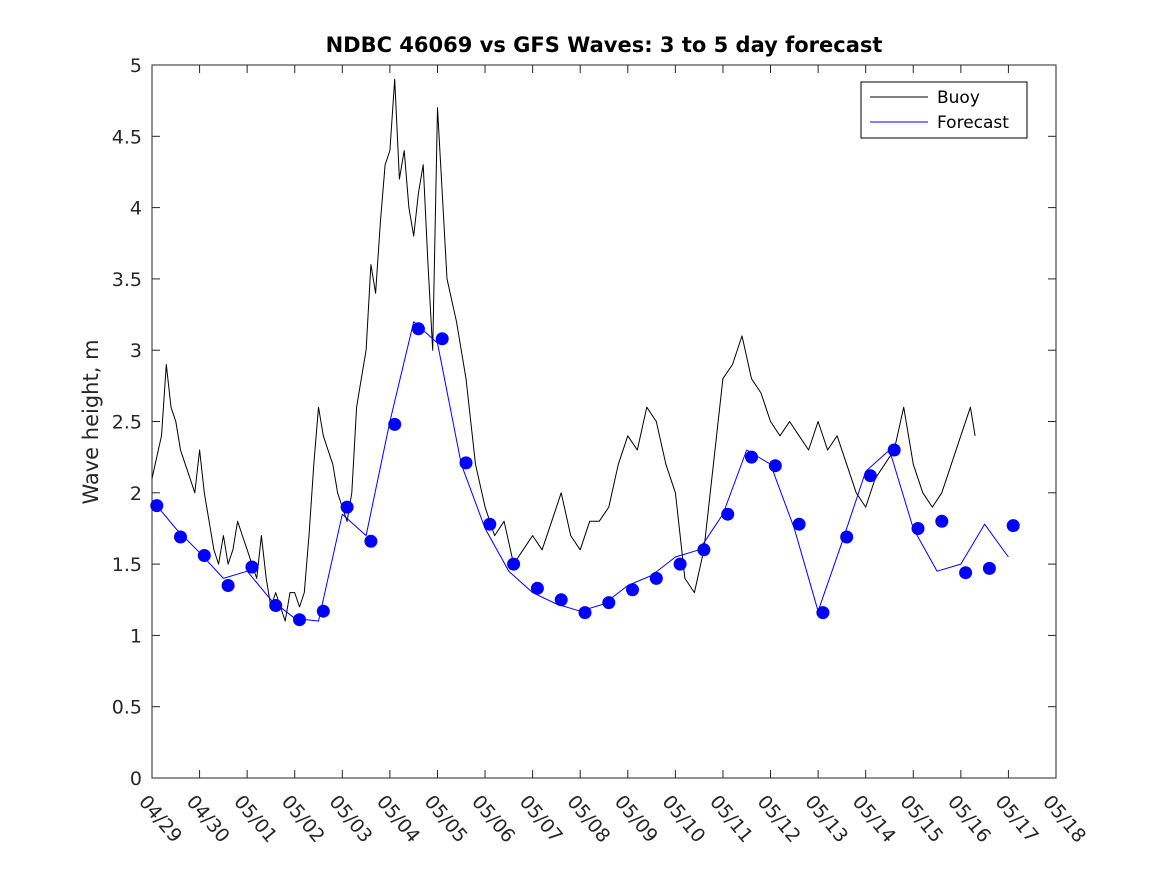  I want to click on x-tick-label: 05/02, so click(303, 819).